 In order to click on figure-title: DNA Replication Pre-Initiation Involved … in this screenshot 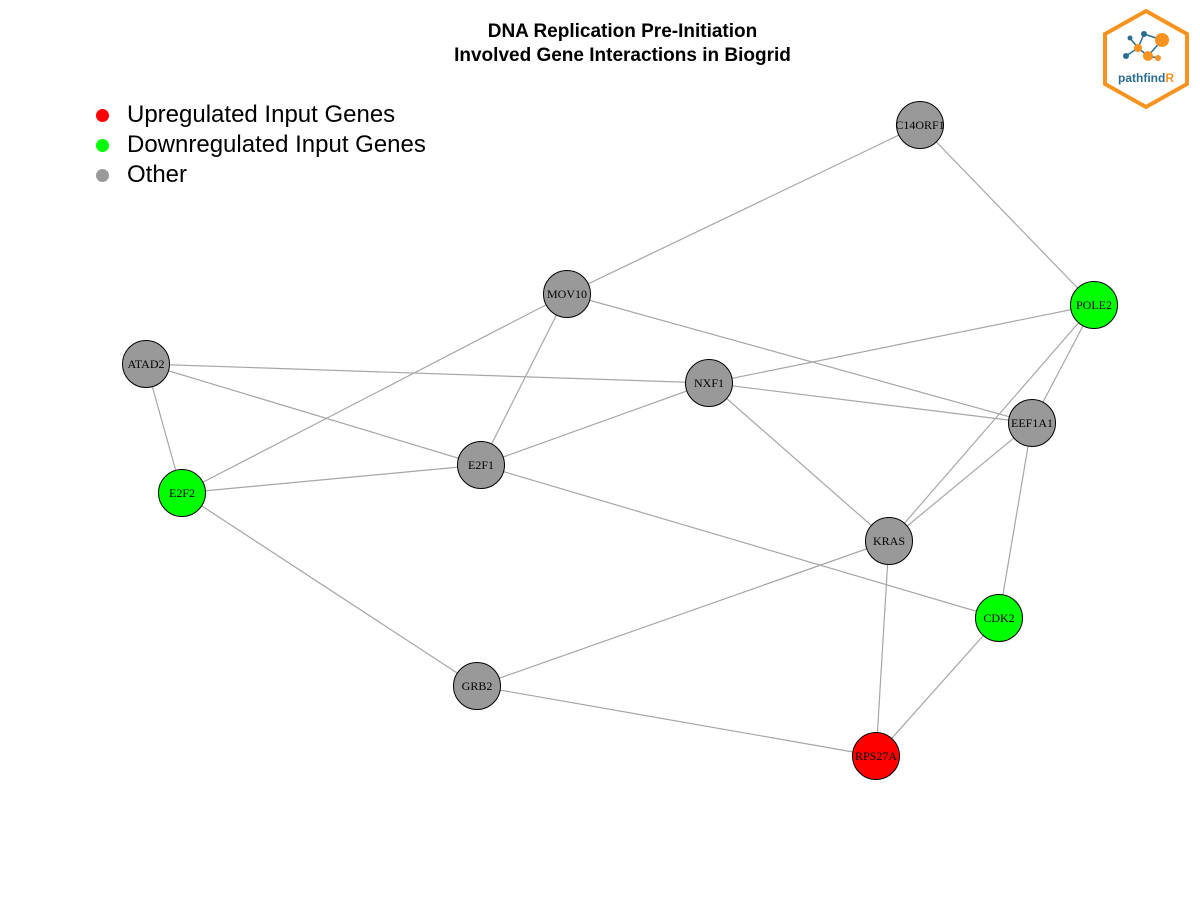, I will do `click(600, 44)`.